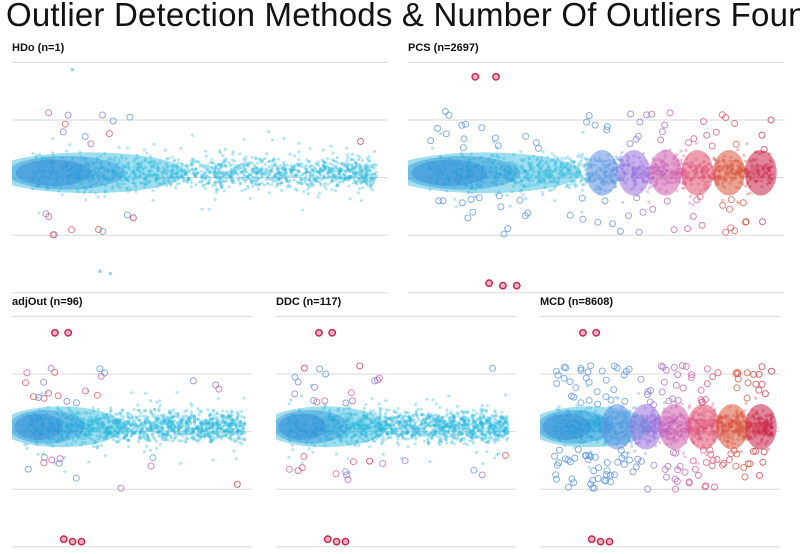  What do you see at coordinates (398, 428) in the screenshot?
I see `points-layer` at bounding box center [398, 428].